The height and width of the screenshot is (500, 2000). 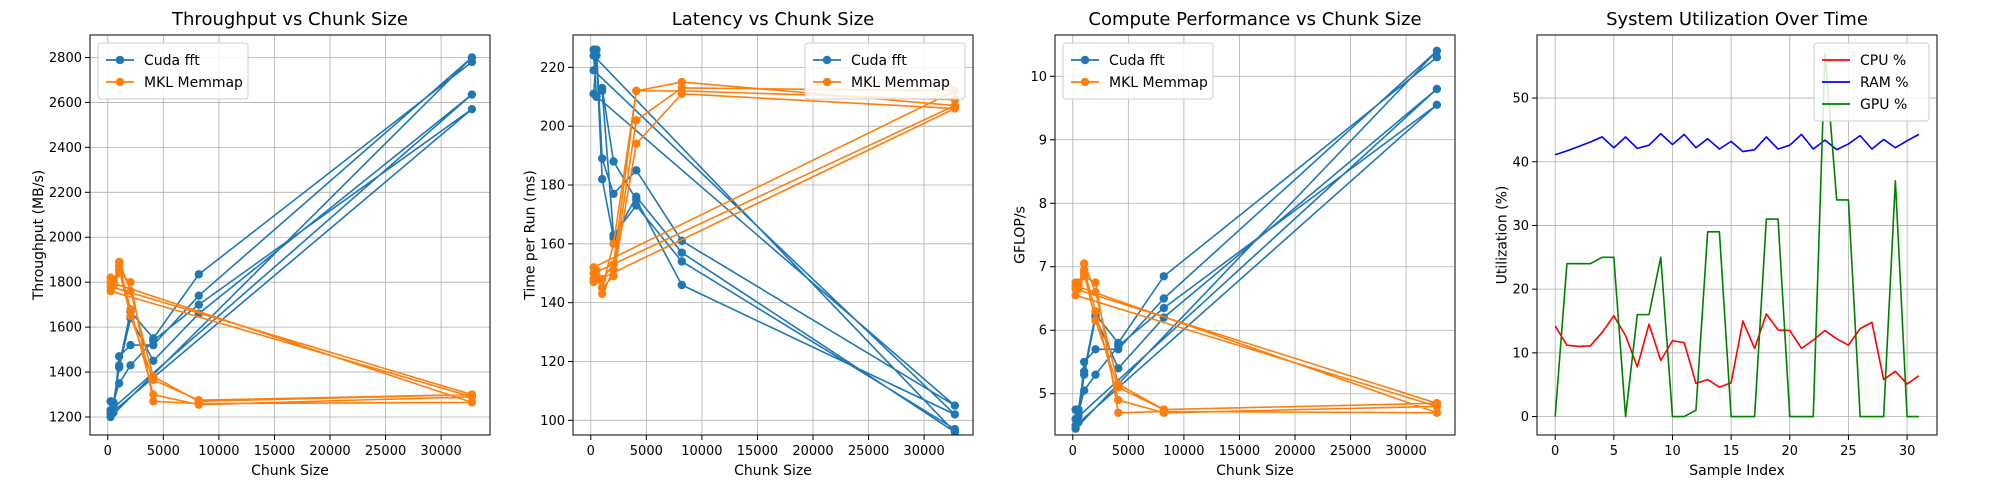 I want to click on y-tick-label: 20, so click(x=1520, y=290).